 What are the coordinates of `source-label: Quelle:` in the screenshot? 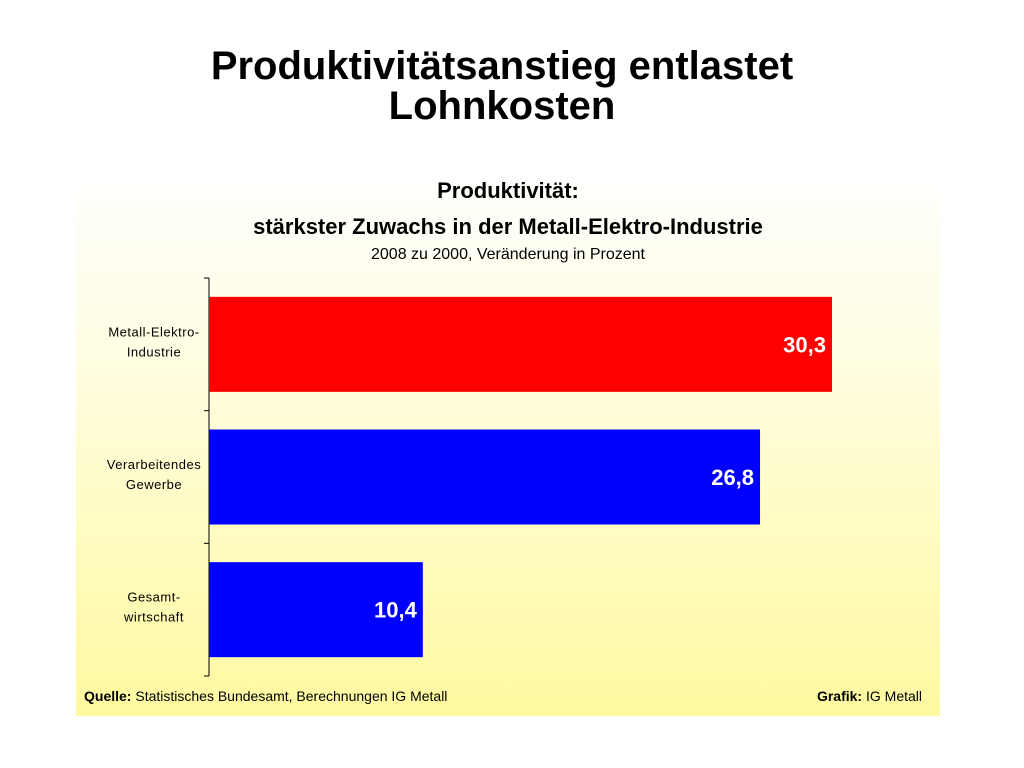 It's located at (108, 696).